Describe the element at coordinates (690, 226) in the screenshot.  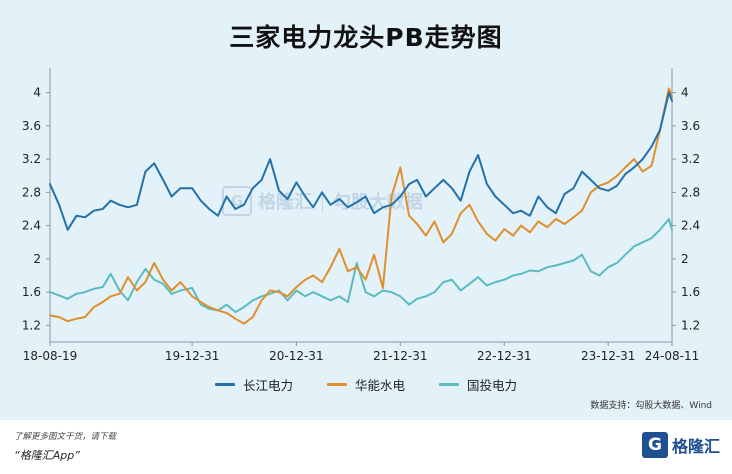
I see `y-tick-label-right: 2.4` at that location.